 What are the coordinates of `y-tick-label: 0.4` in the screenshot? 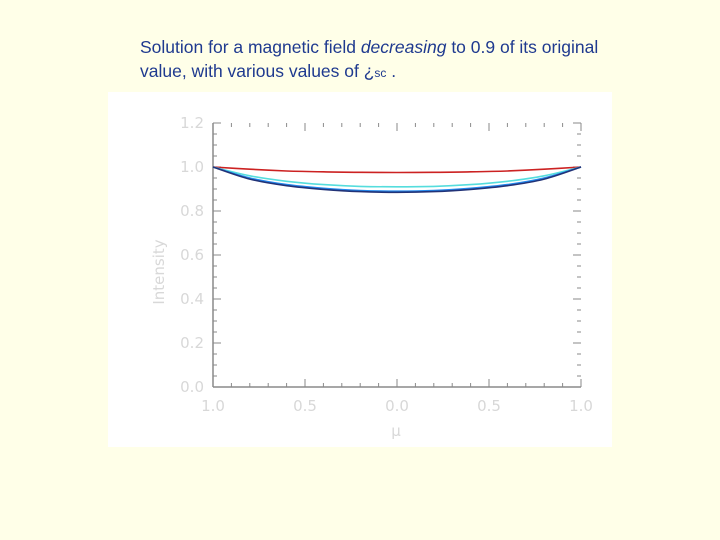 It's located at (192, 299).